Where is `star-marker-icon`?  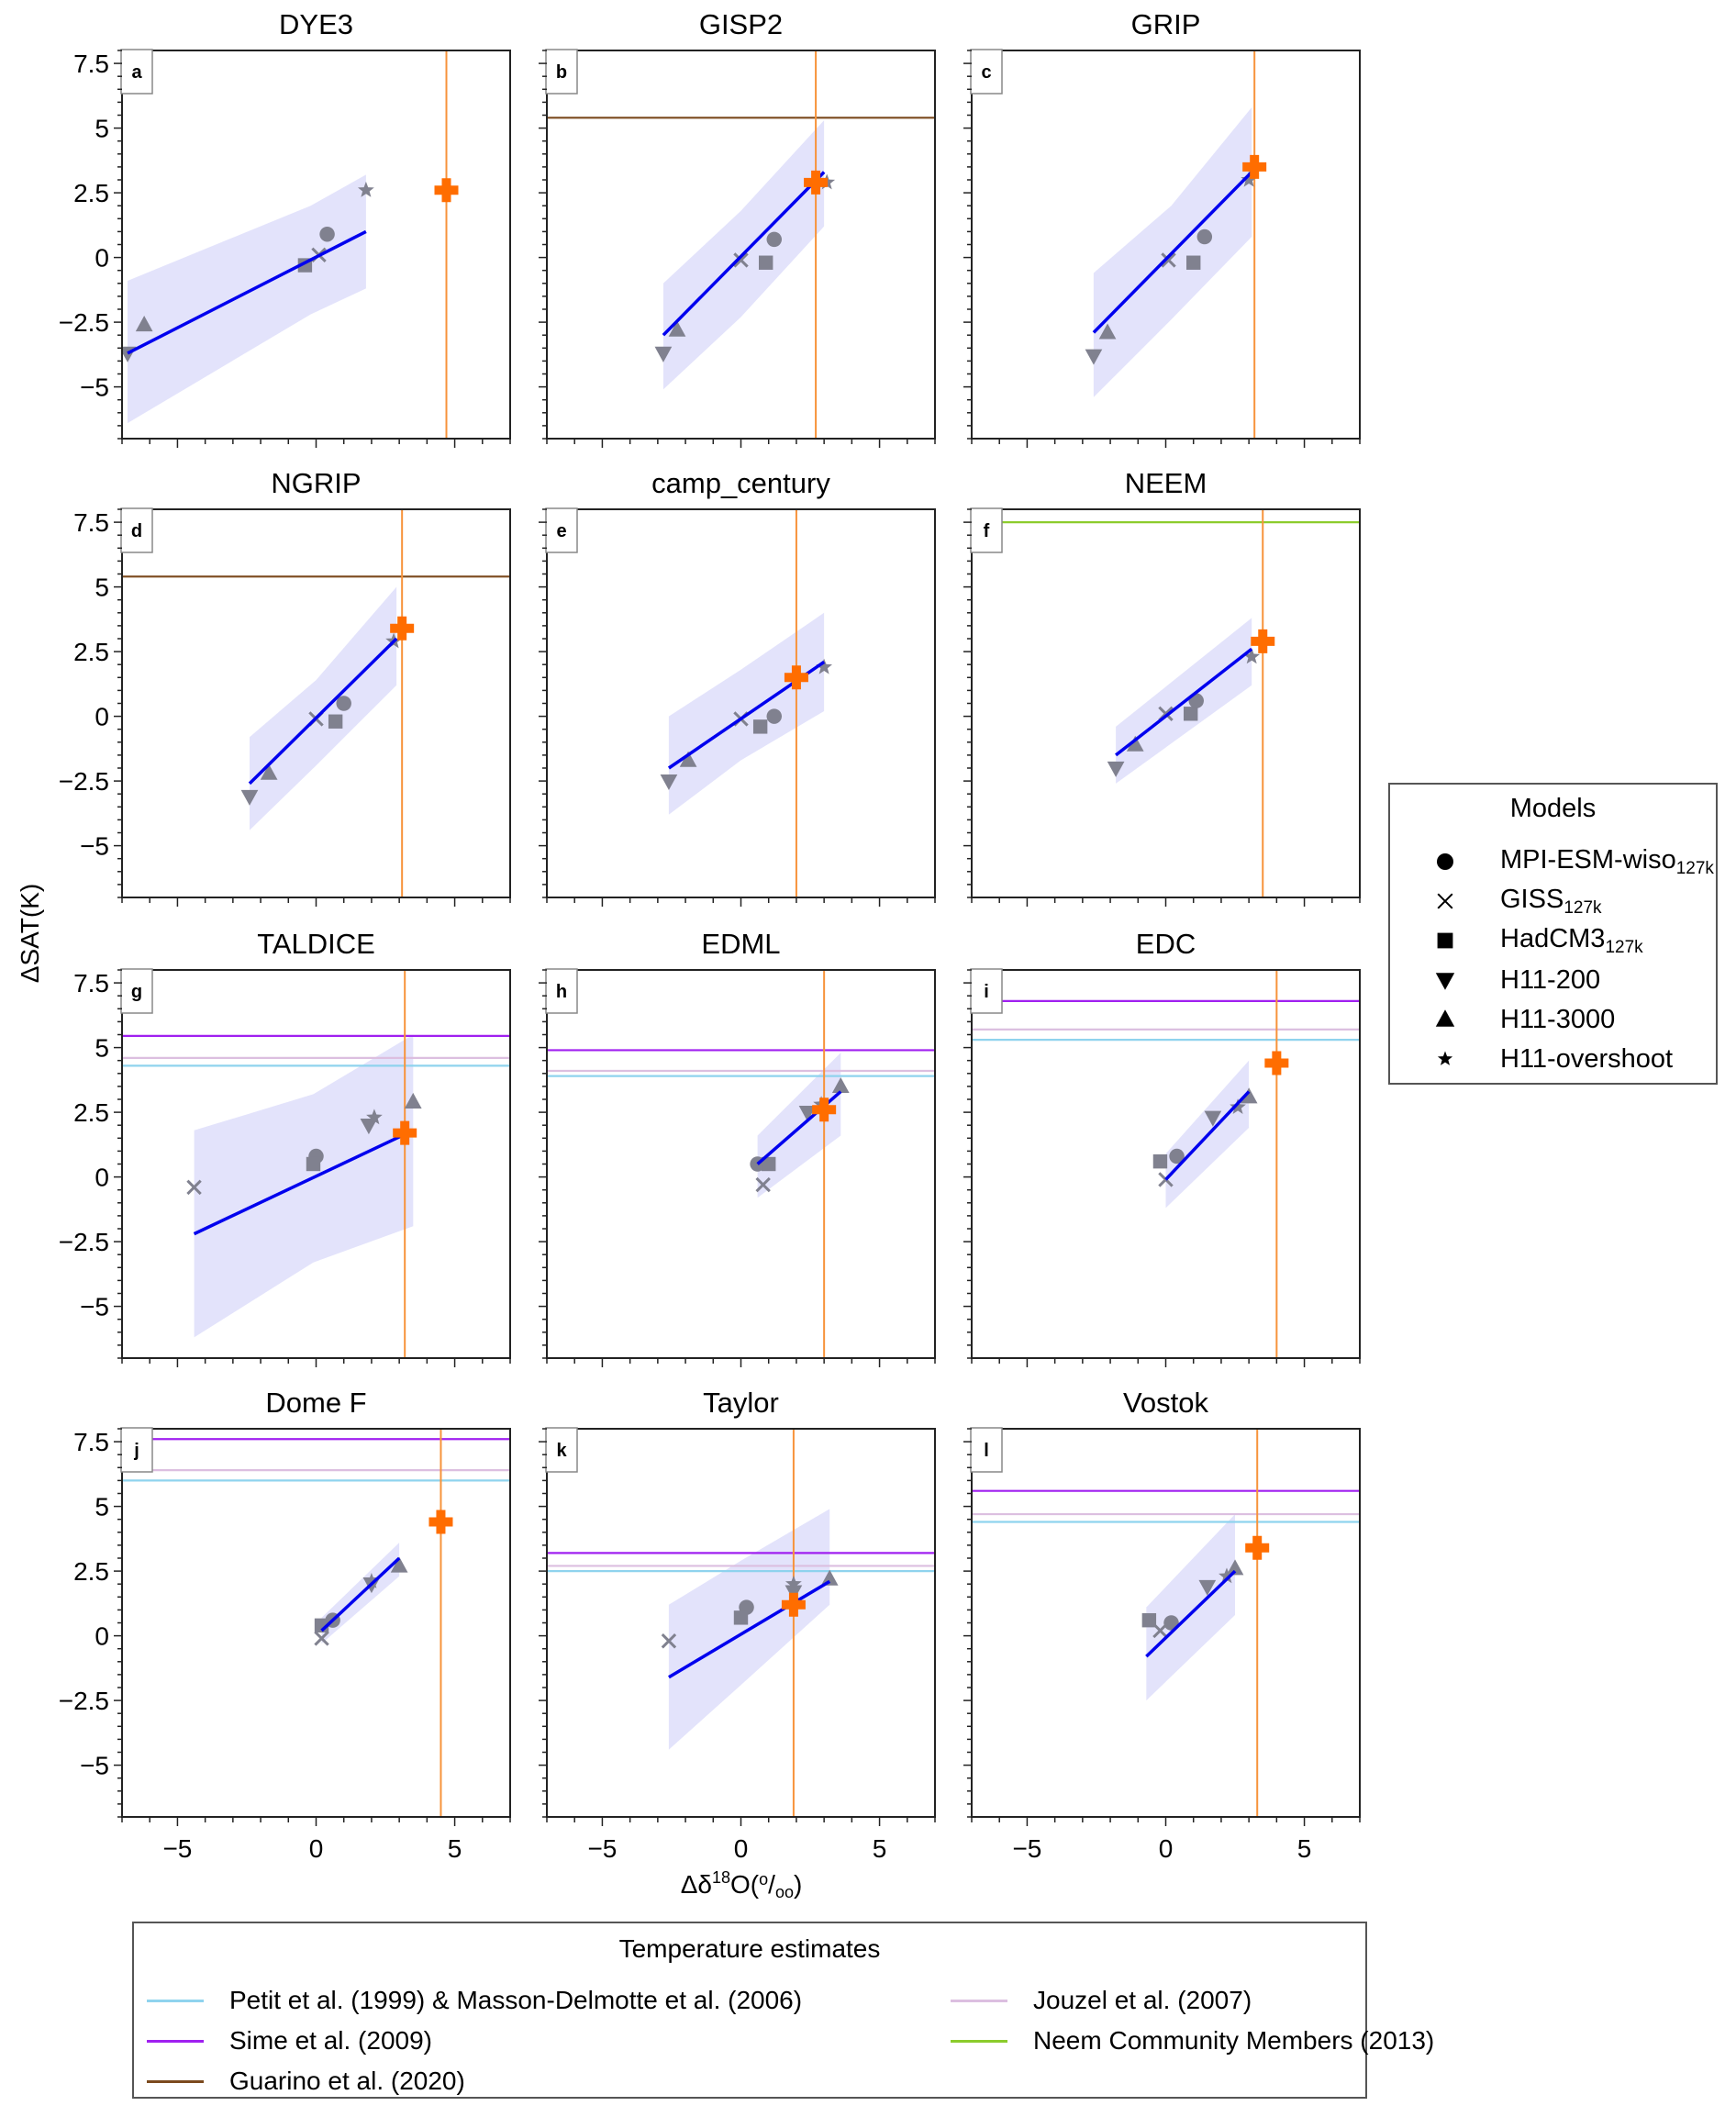
star-marker-icon is located at coordinates (1445, 1059).